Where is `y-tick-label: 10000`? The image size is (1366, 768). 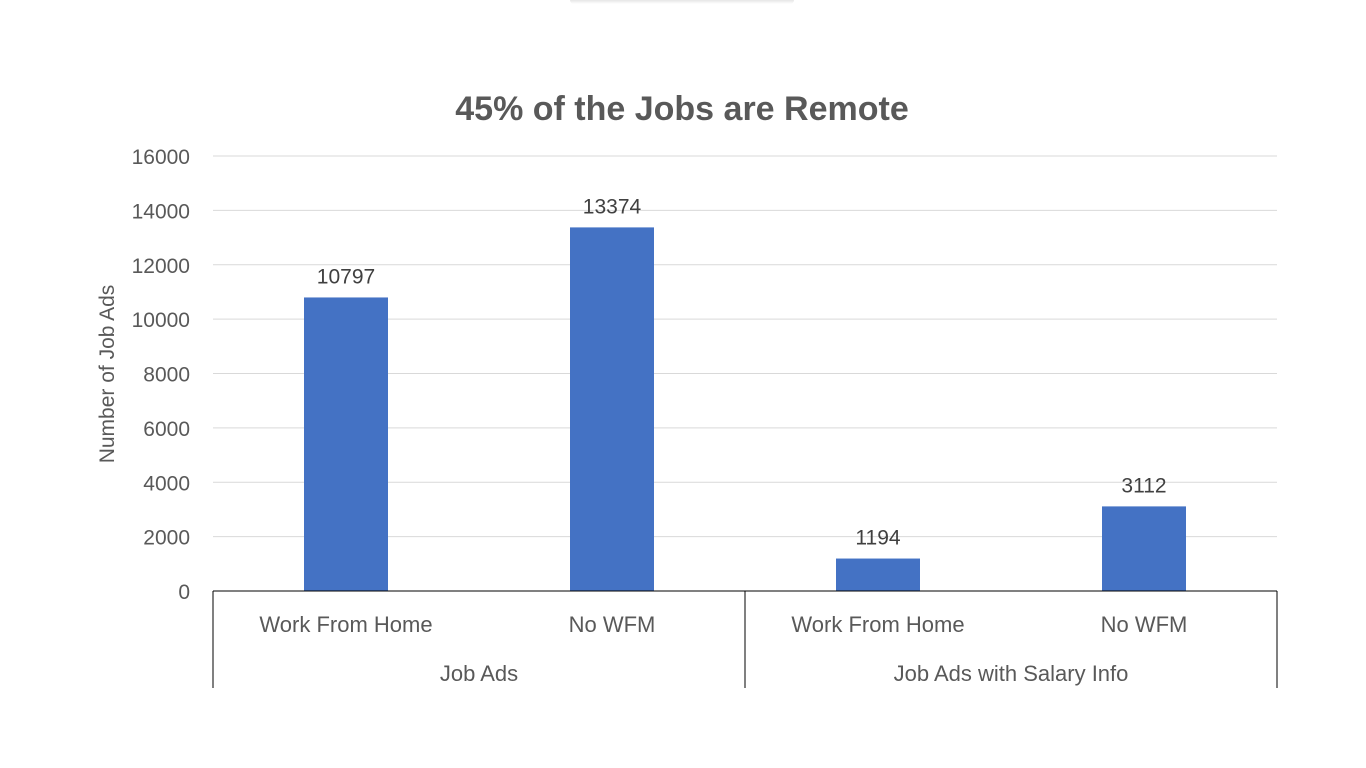
y-tick-label: 10000 is located at coordinates (161, 320).